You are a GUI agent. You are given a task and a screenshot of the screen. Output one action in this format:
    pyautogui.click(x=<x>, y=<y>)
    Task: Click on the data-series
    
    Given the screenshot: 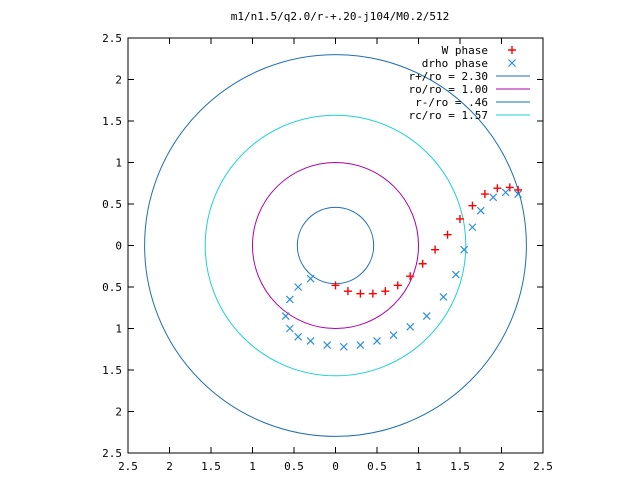 What is the action you would take?
    pyautogui.click(x=402, y=267)
    